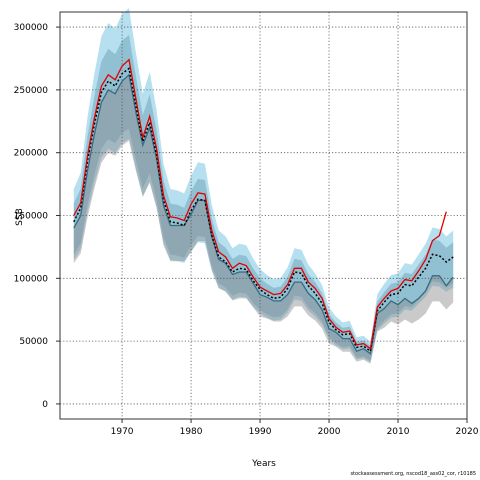 Image resolution: width=480 pixels, height=480 pixels. What do you see at coordinates (31, 279) in the screenshot?
I see `y-tick-label: 100000` at bounding box center [31, 279].